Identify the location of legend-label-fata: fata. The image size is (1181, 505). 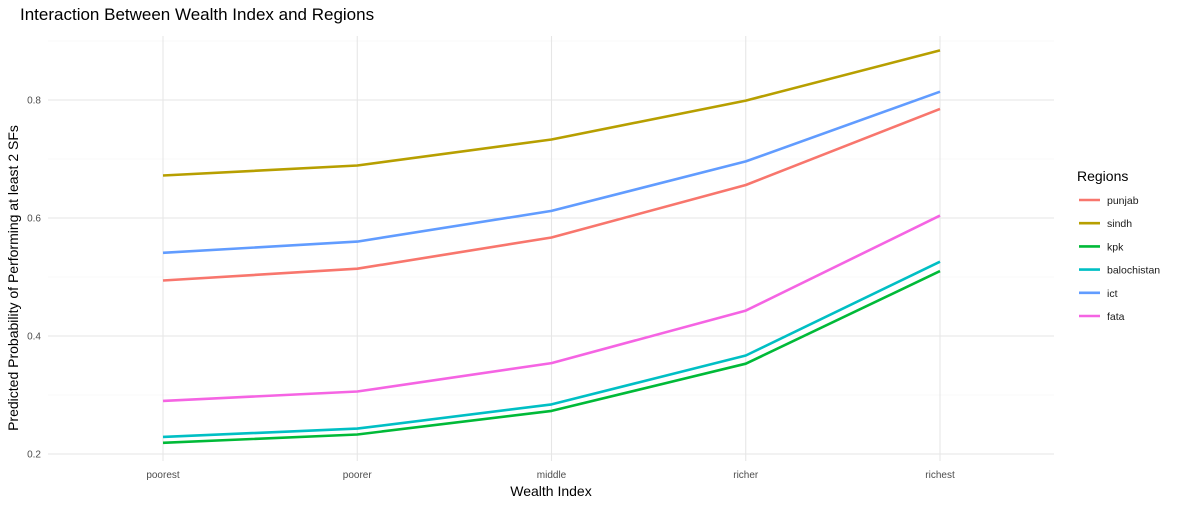
(1116, 317).